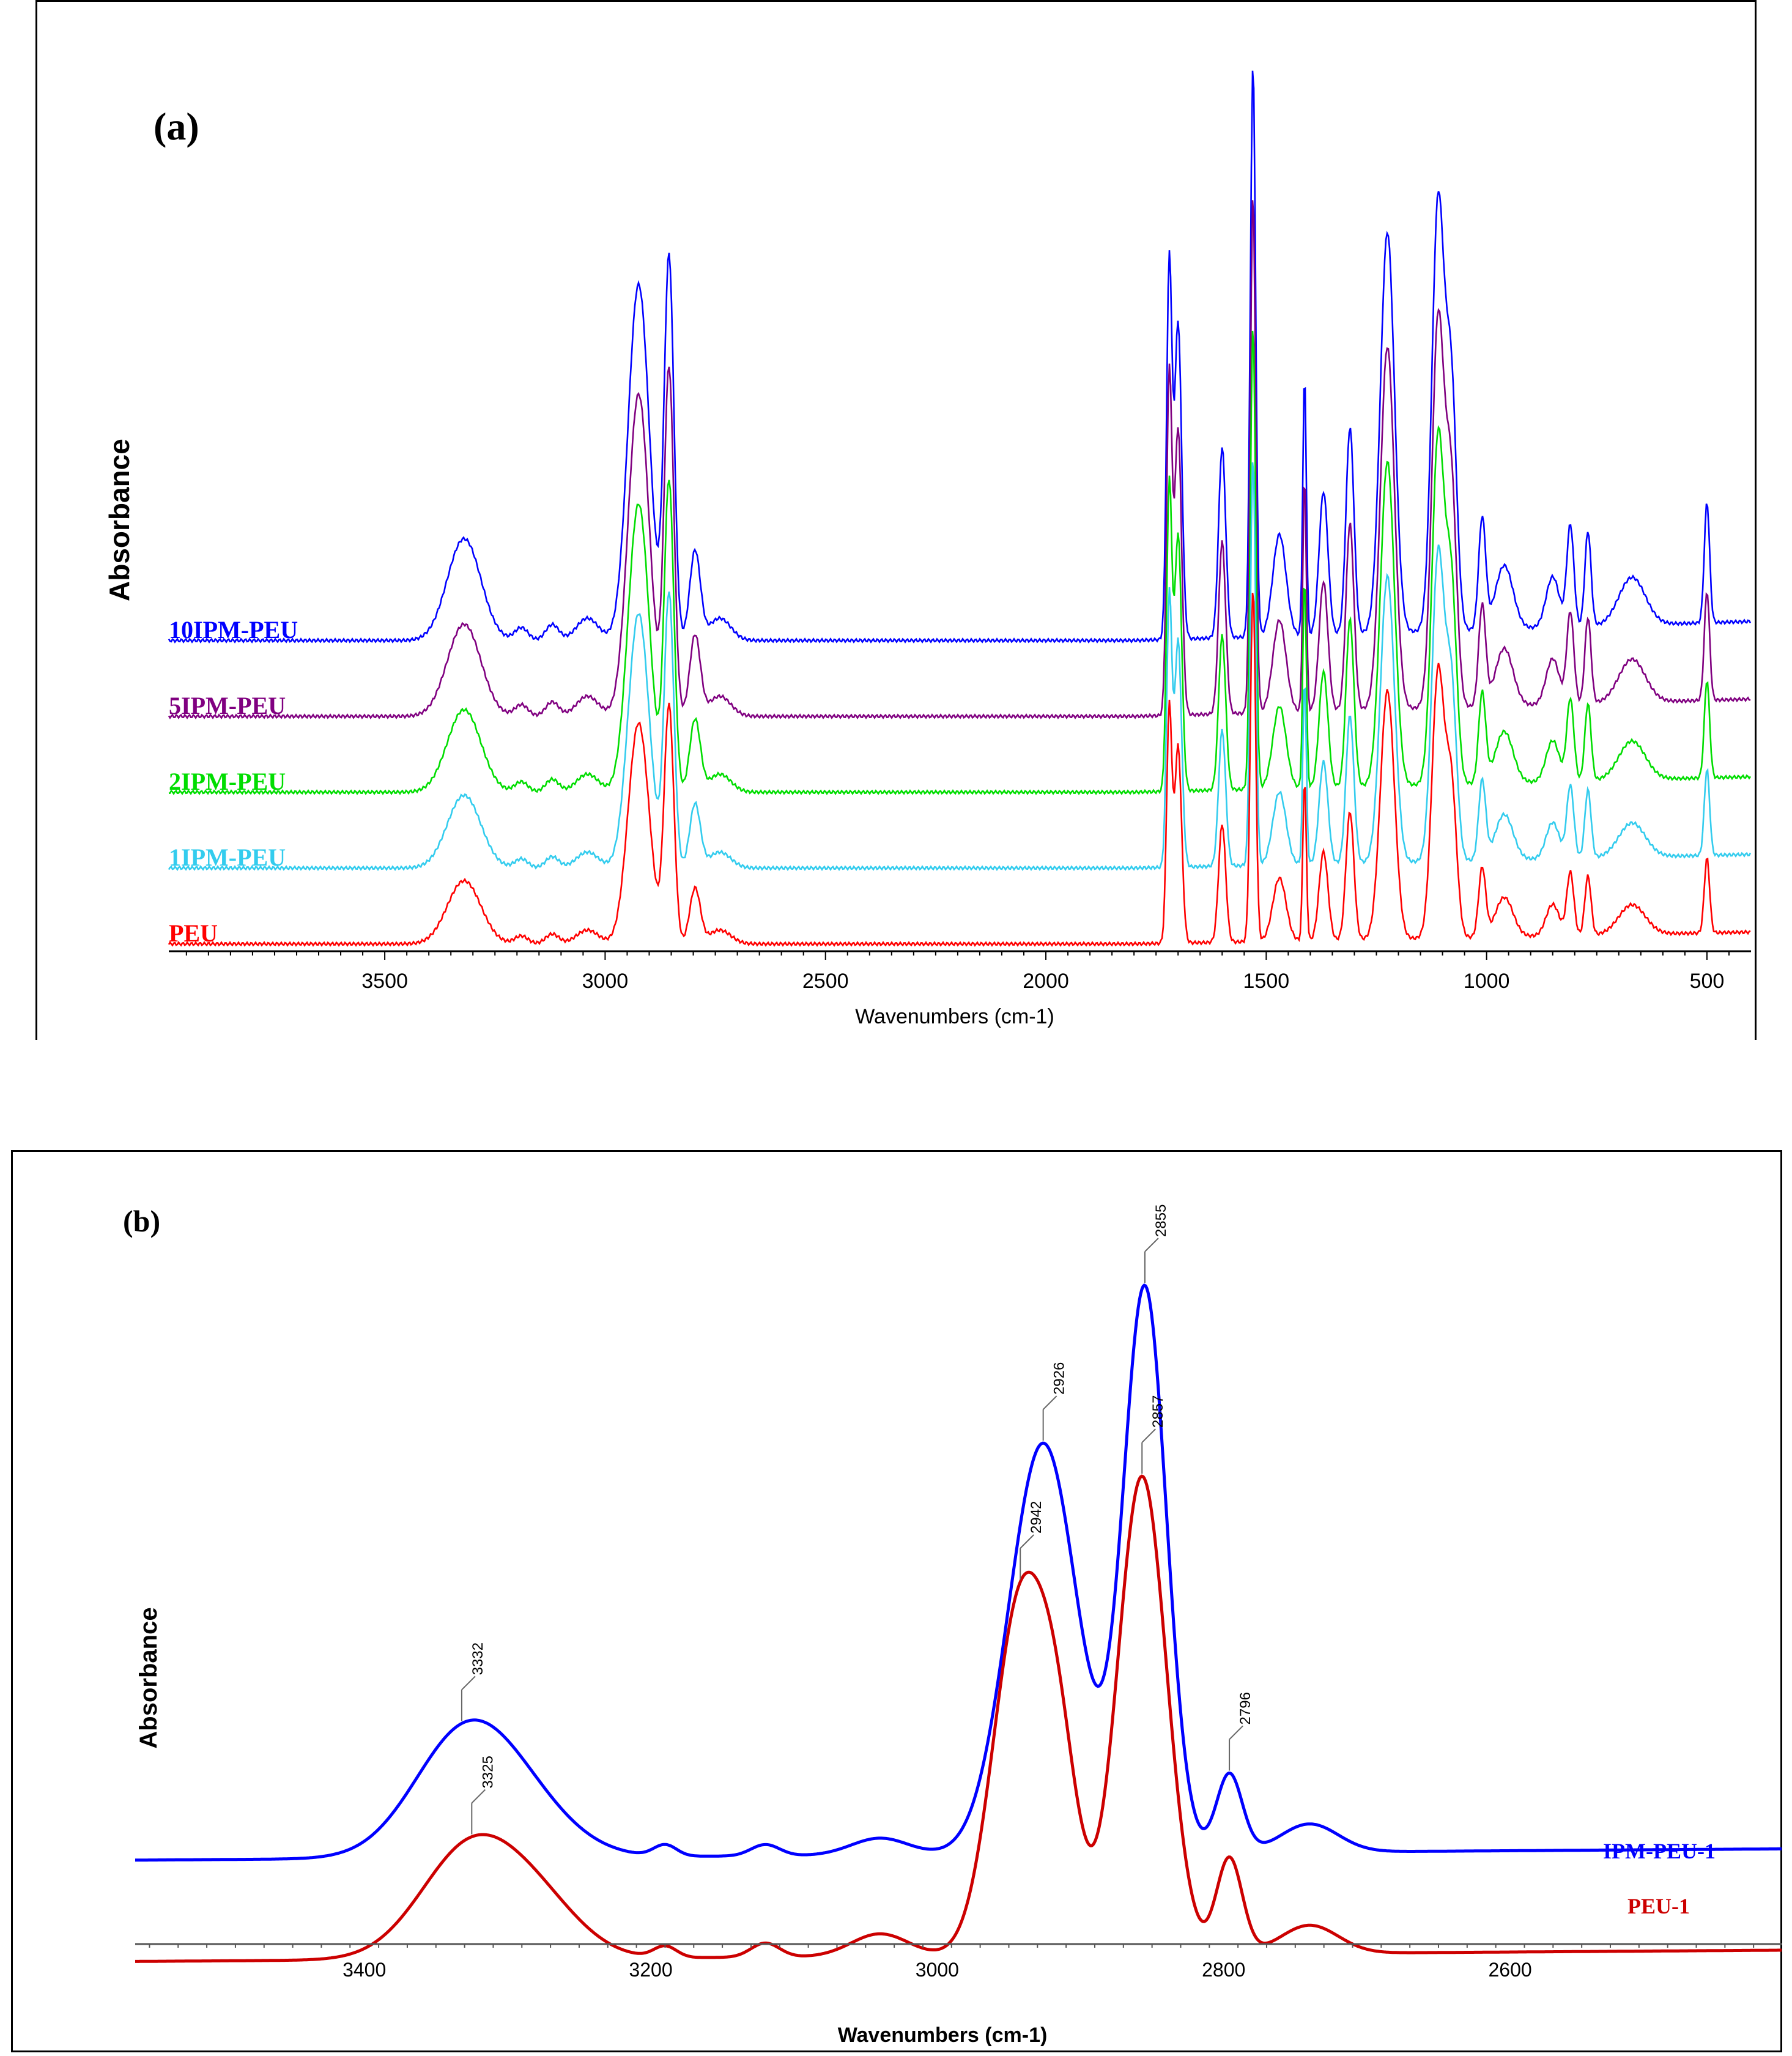 The width and height of the screenshot is (1792, 2056). What do you see at coordinates (943, 2036) in the screenshot?
I see `x-axis-label-b: Wavenumbers (cm-1)` at bounding box center [943, 2036].